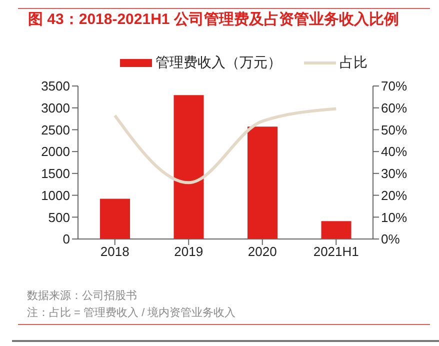 This screenshot has width=439, height=346. I want to click on y-tick-label: 0, so click(66, 239).